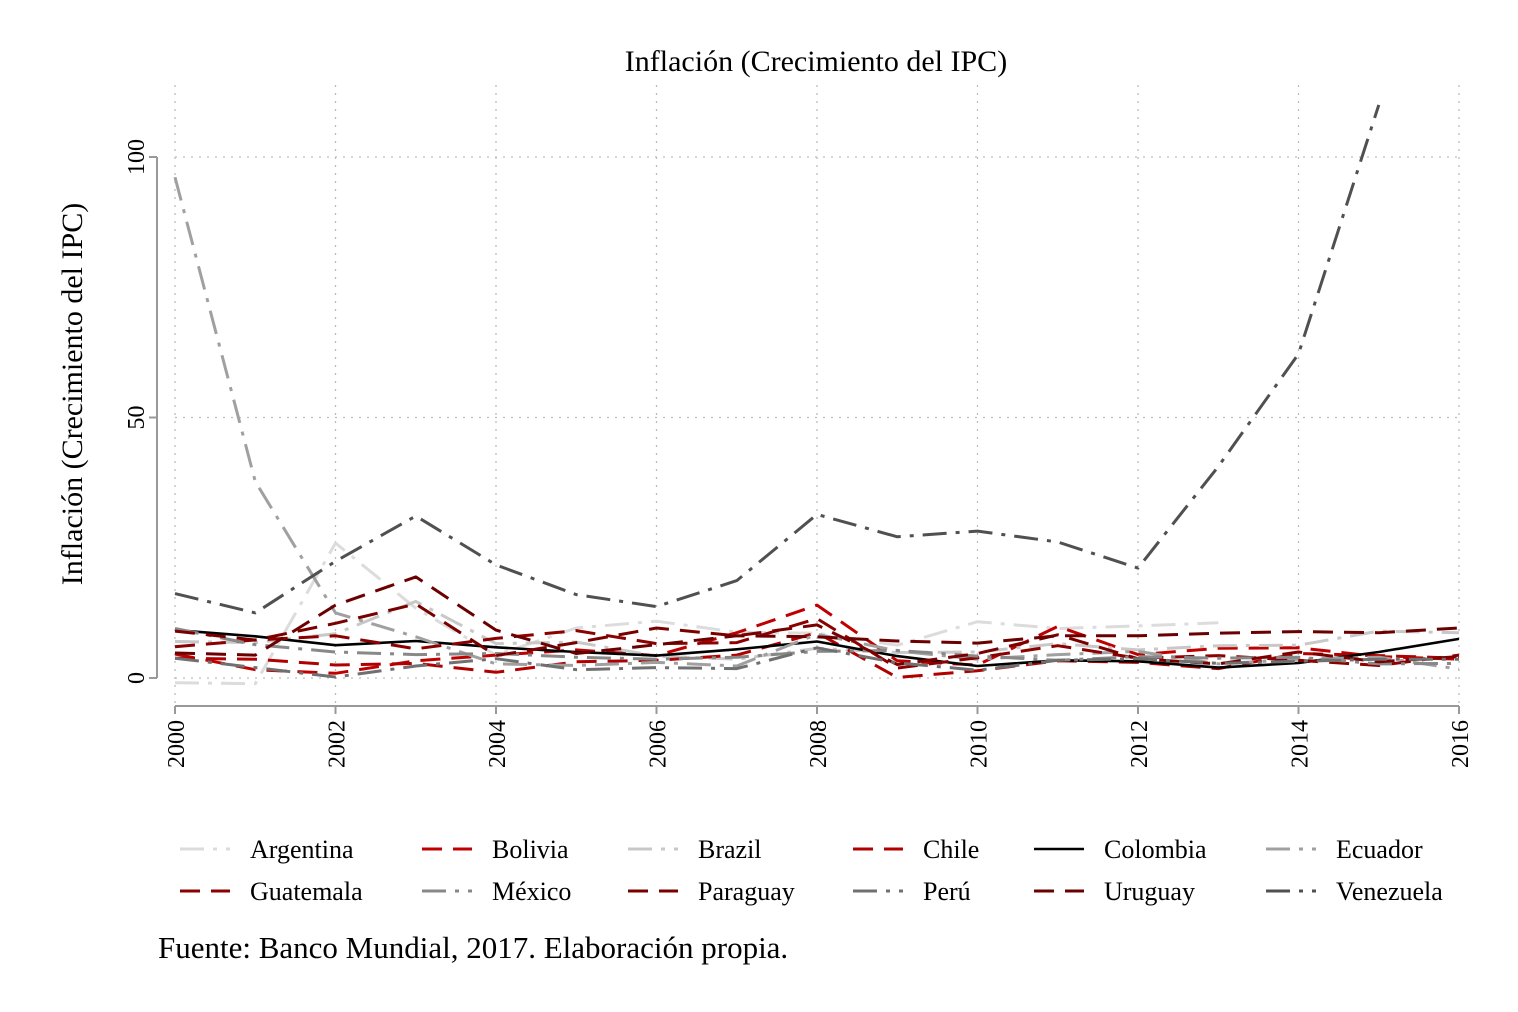 Image resolution: width=1518 pixels, height=1012 pixels. What do you see at coordinates (816, 61) in the screenshot?
I see `chart-title: Inflación (Crecimiento del IPC)` at bounding box center [816, 61].